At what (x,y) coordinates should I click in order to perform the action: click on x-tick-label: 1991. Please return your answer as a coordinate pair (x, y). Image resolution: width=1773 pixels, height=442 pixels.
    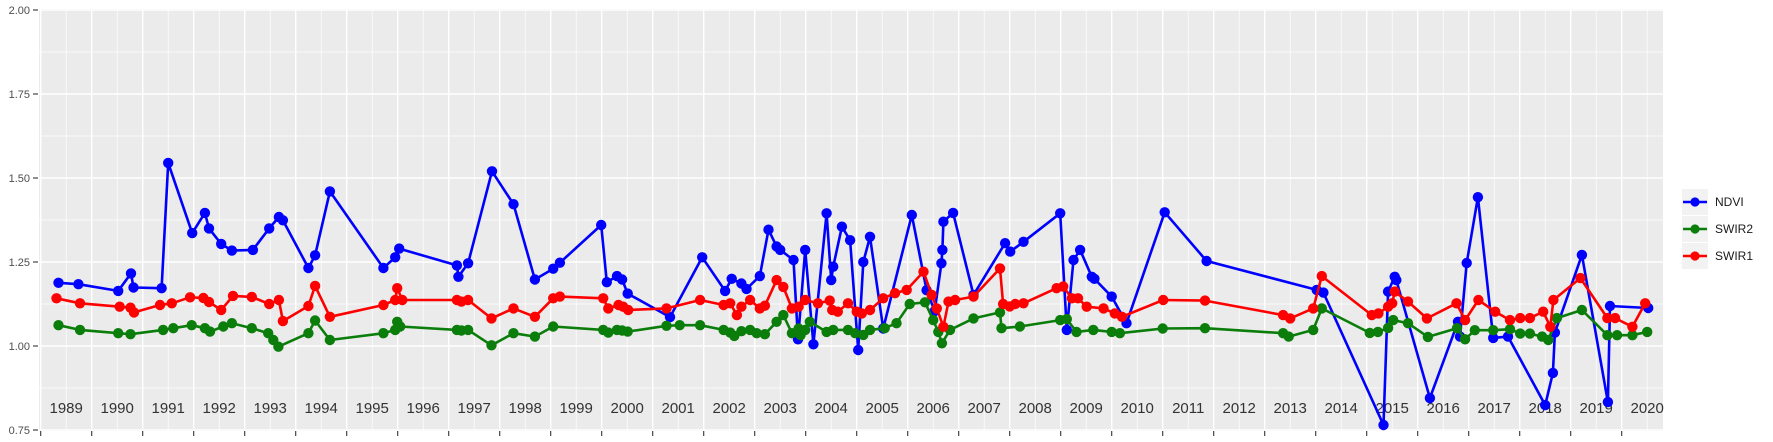
    Looking at the image, I should click on (168, 408).